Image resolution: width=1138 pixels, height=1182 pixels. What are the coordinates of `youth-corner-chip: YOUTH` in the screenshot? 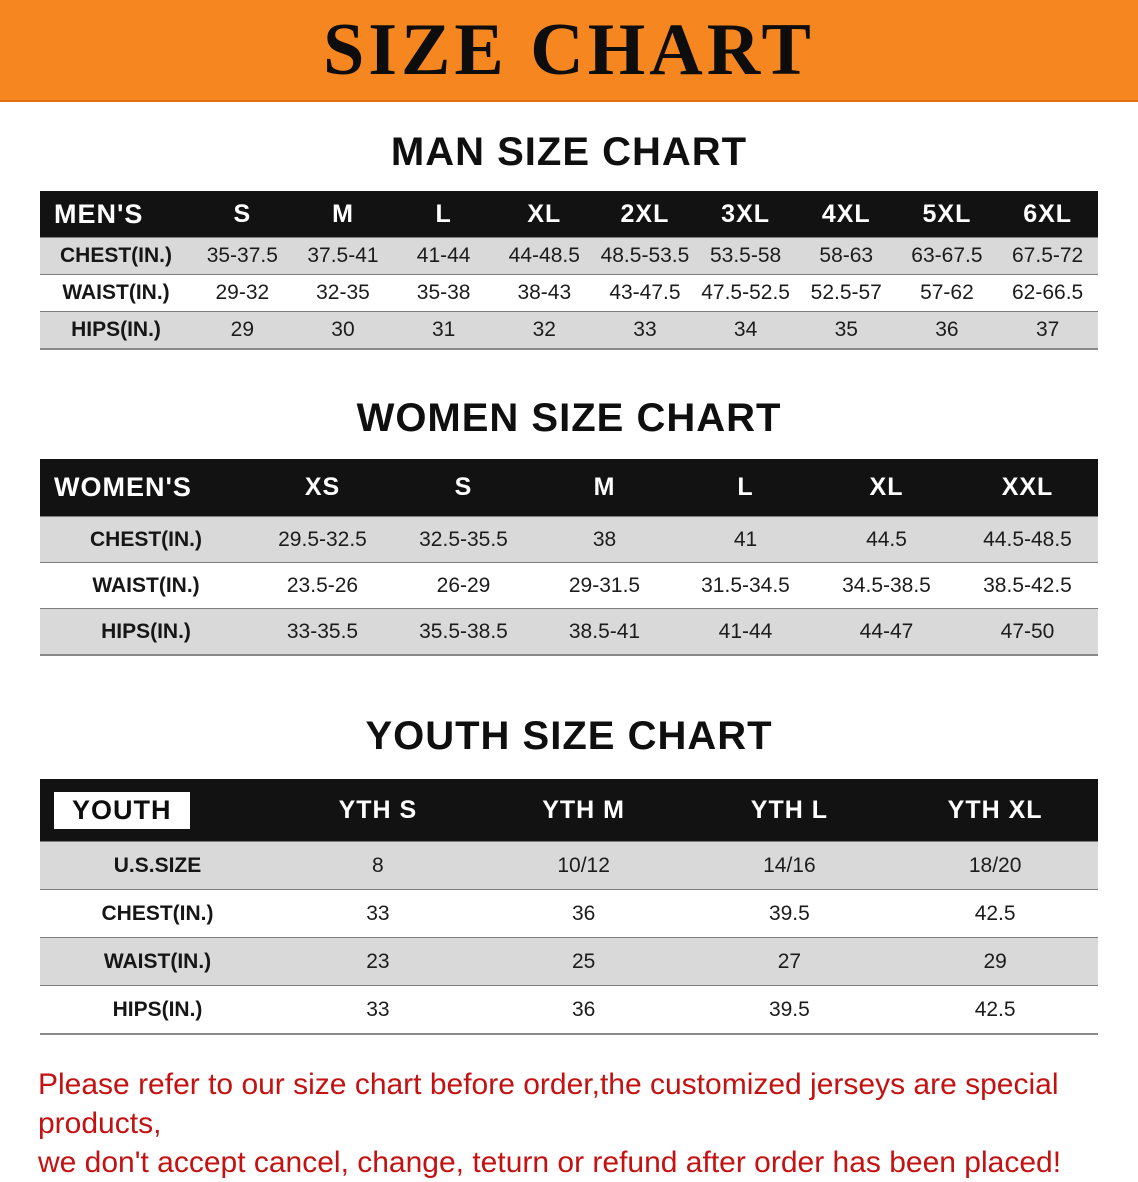 It's located at (122, 810).